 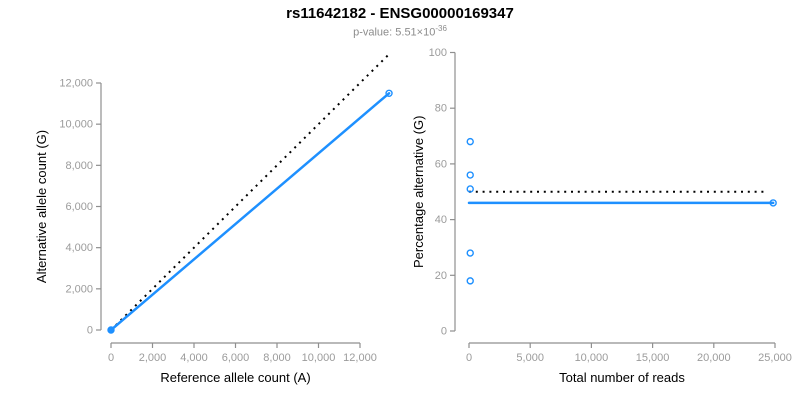 What do you see at coordinates (235, 377) in the screenshot?
I see `x-axis-title: Reference allele count (A)` at bounding box center [235, 377].